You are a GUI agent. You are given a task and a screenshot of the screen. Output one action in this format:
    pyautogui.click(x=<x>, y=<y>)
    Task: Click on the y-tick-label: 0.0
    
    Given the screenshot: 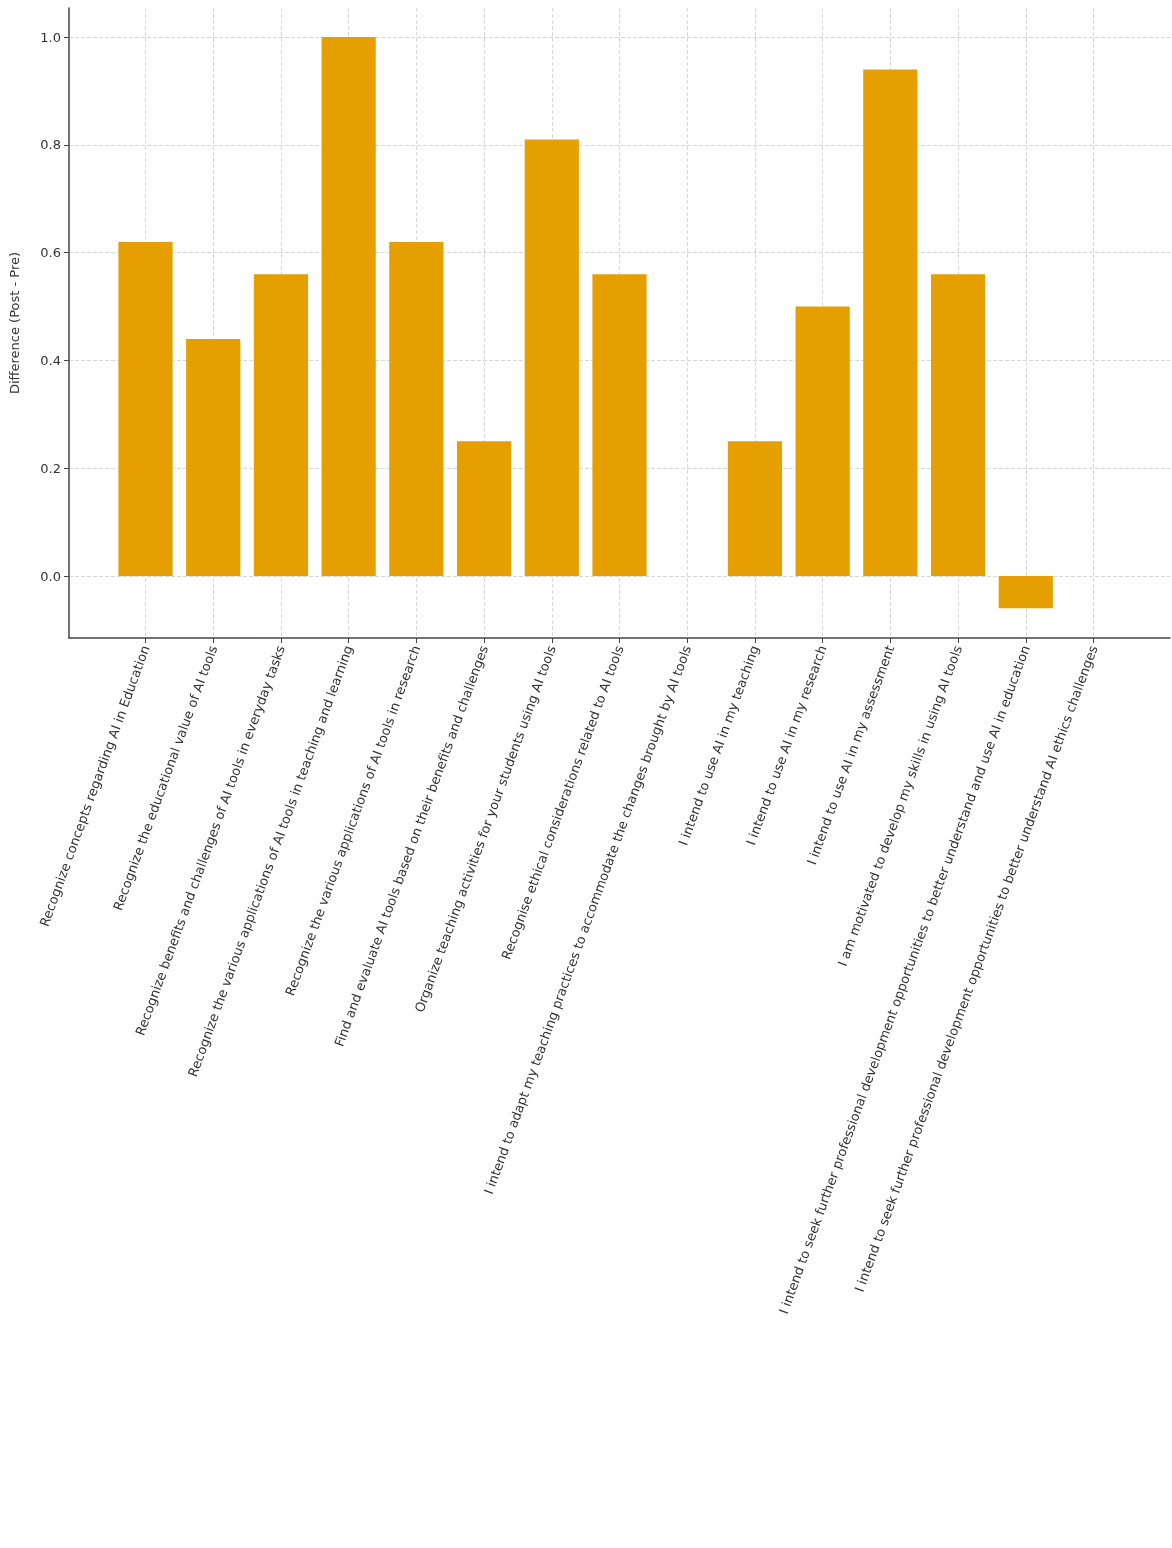 What is the action you would take?
    pyautogui.click(x=50, y=576)
    